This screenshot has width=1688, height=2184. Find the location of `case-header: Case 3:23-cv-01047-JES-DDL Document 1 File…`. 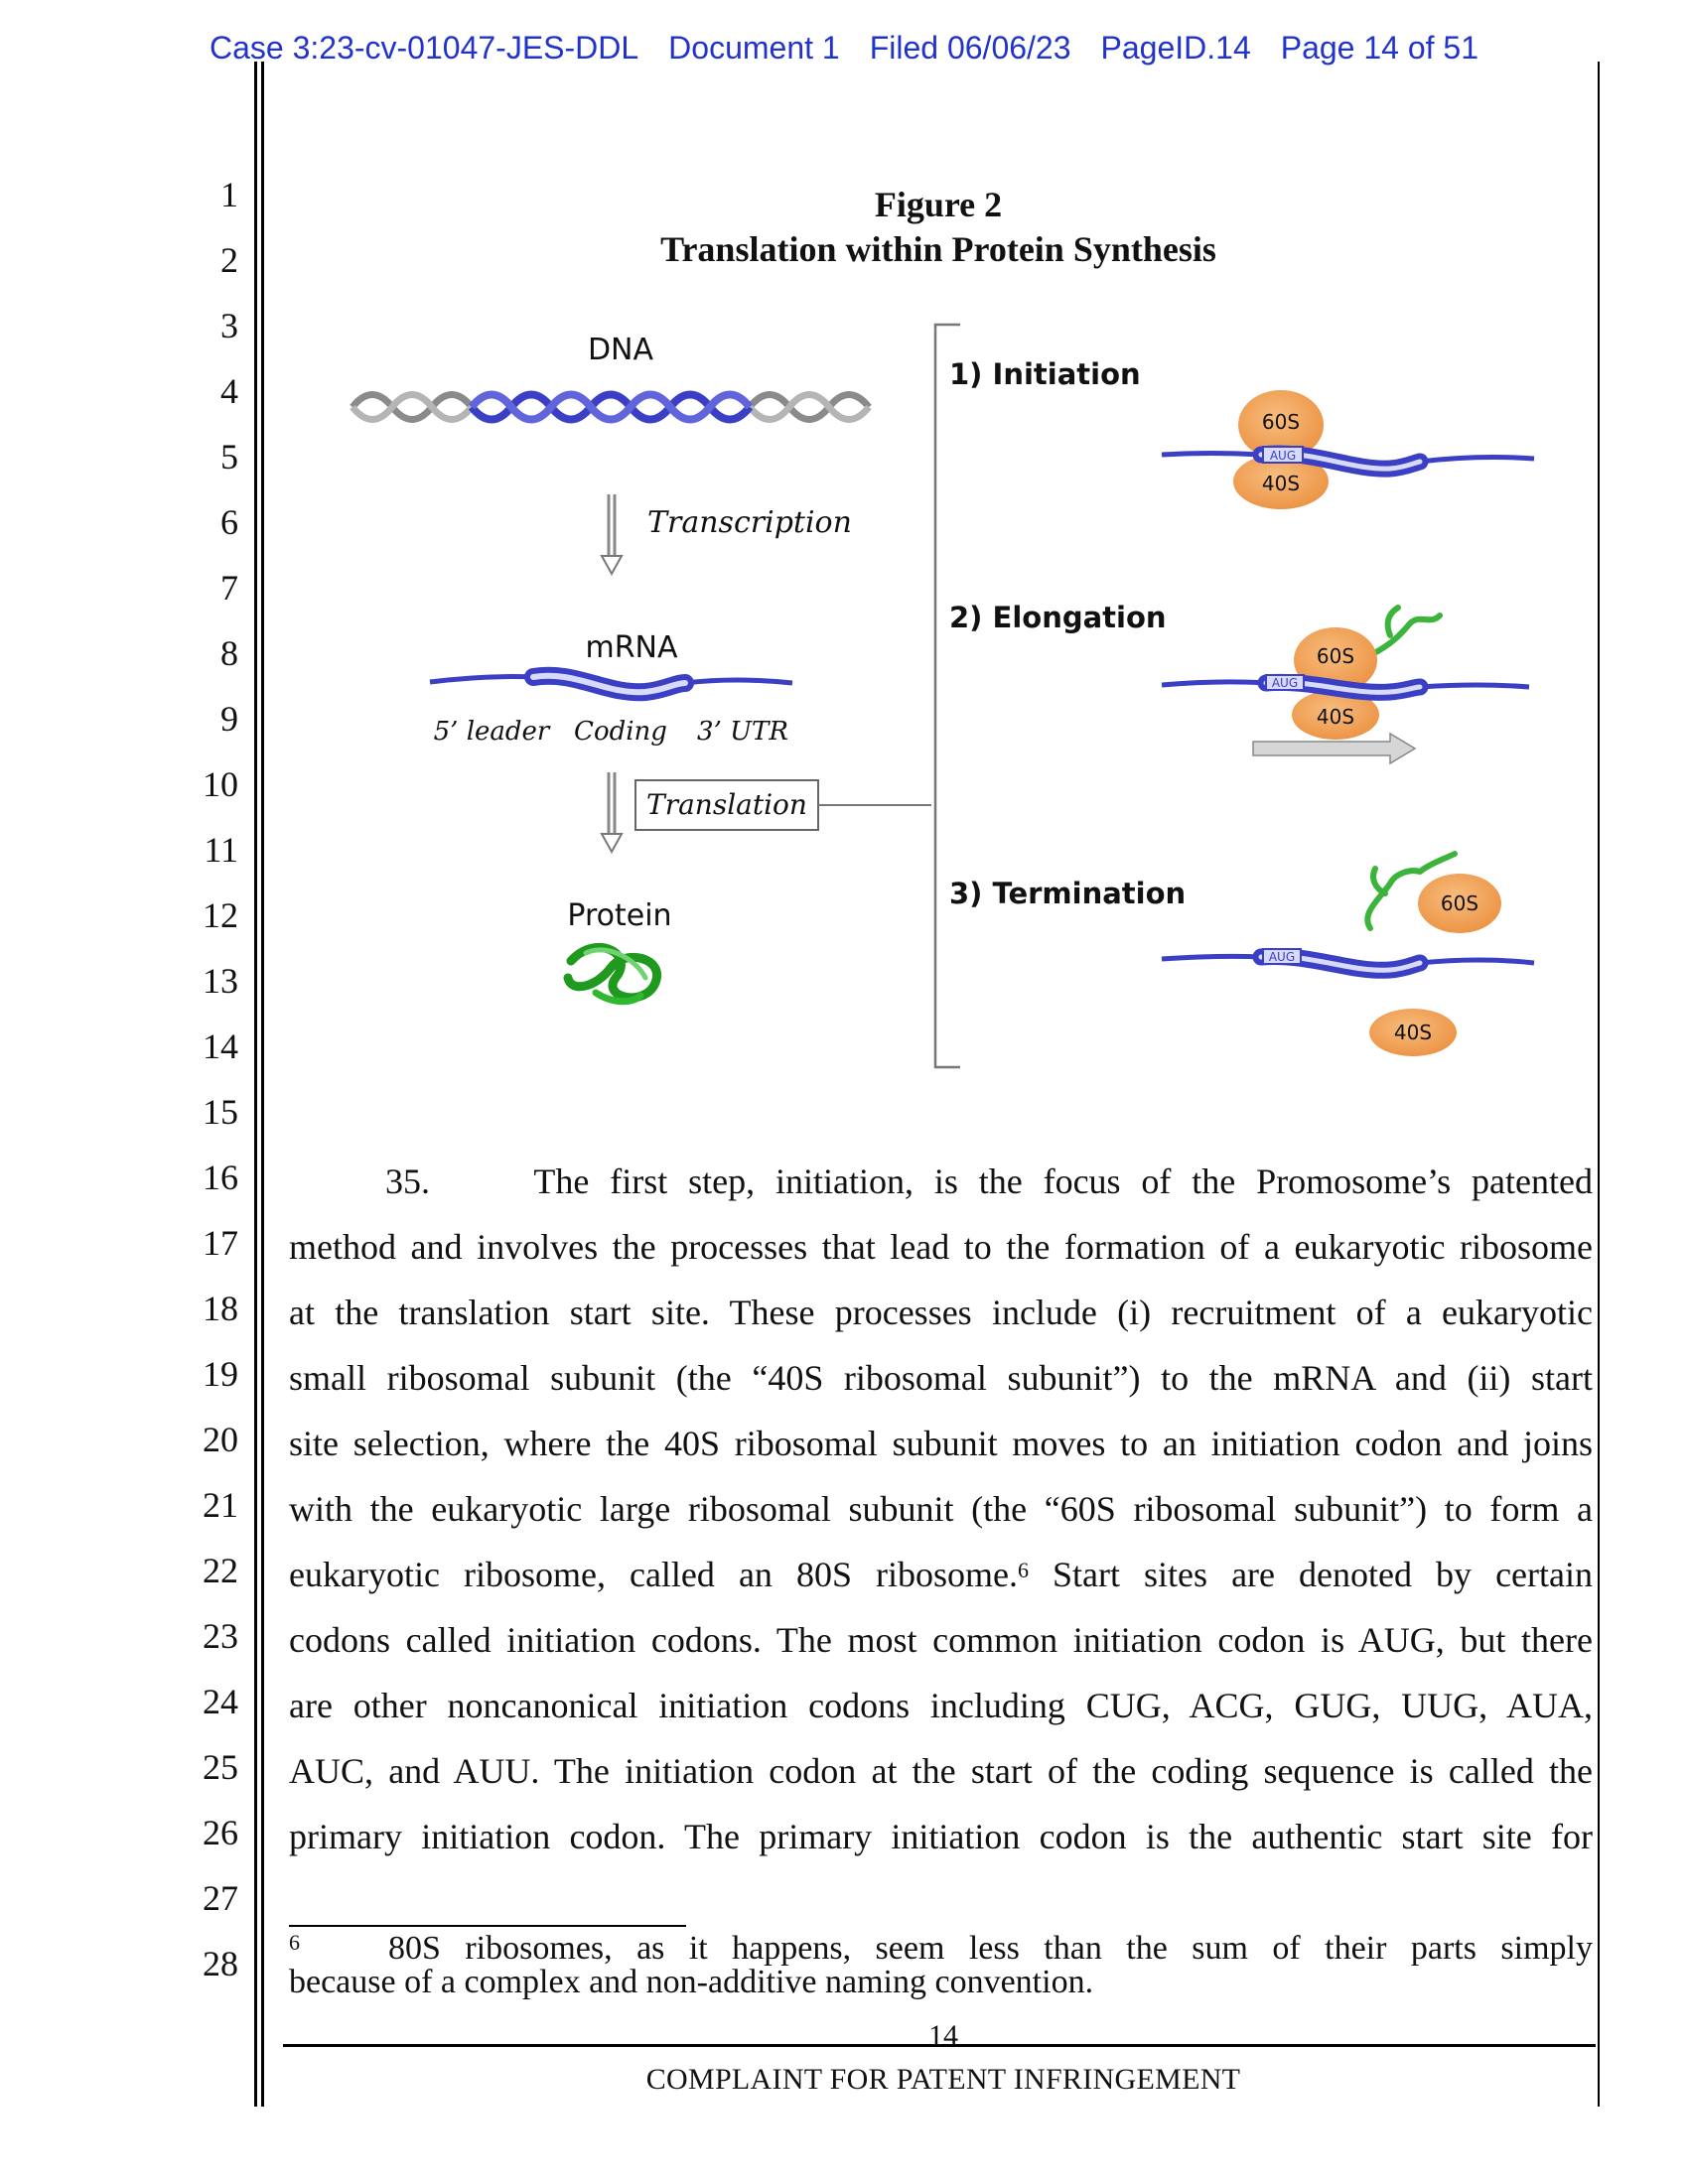

case-header: Case 3:23-cv-01047-JES-DDL Document 1 File… is located at coordinates (844, 48).